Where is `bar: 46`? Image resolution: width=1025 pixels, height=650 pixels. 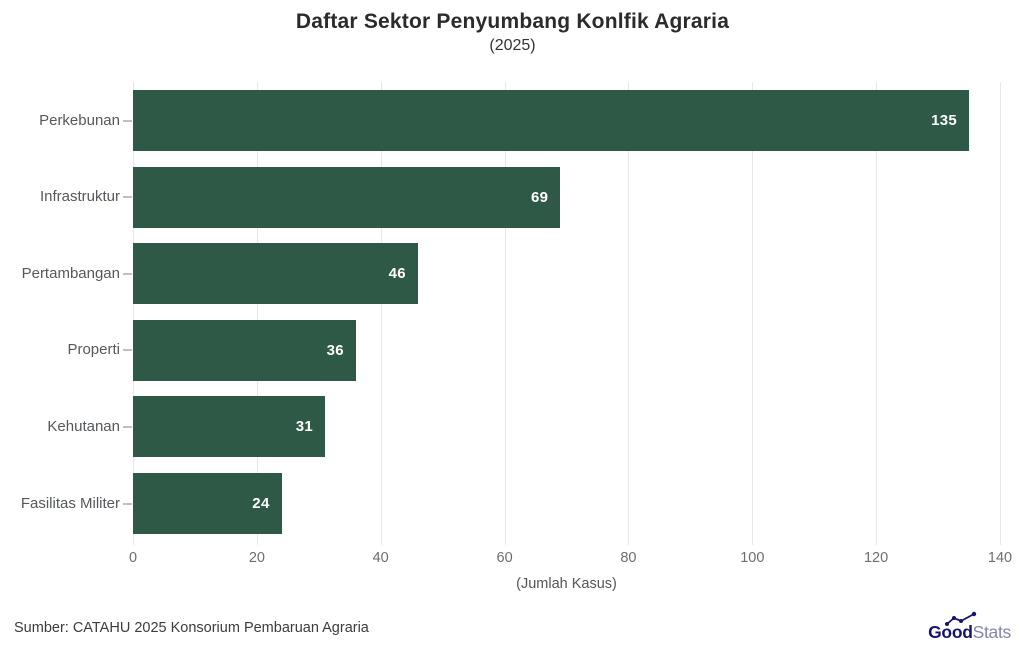 bar: 46 is located at coordinates (275, 274).